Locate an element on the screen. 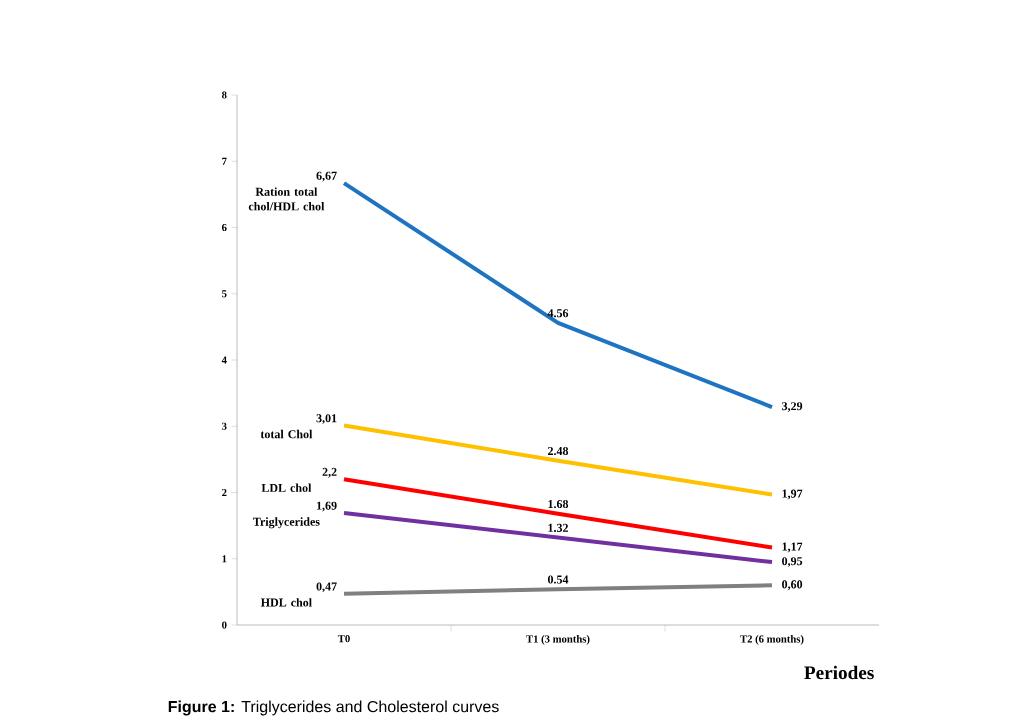 The height and width of the screenshot is (726, 1021). x-tick-label: T1 (3 months) is located at coordinates (558, 640).